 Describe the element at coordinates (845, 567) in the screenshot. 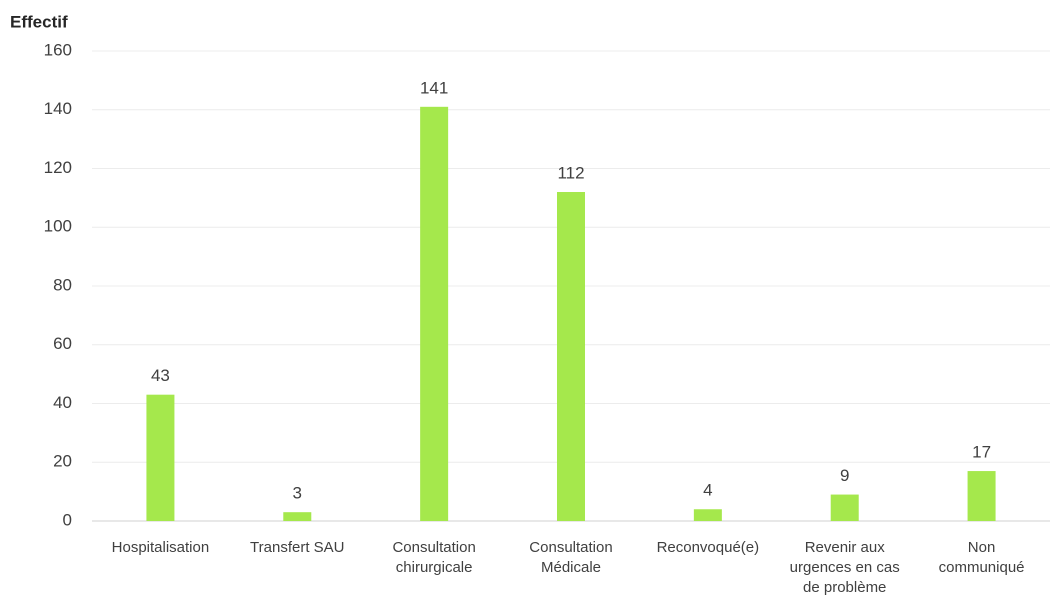

I see `x-tick-label: Revenir aux urgences en cas de problème` at that location.